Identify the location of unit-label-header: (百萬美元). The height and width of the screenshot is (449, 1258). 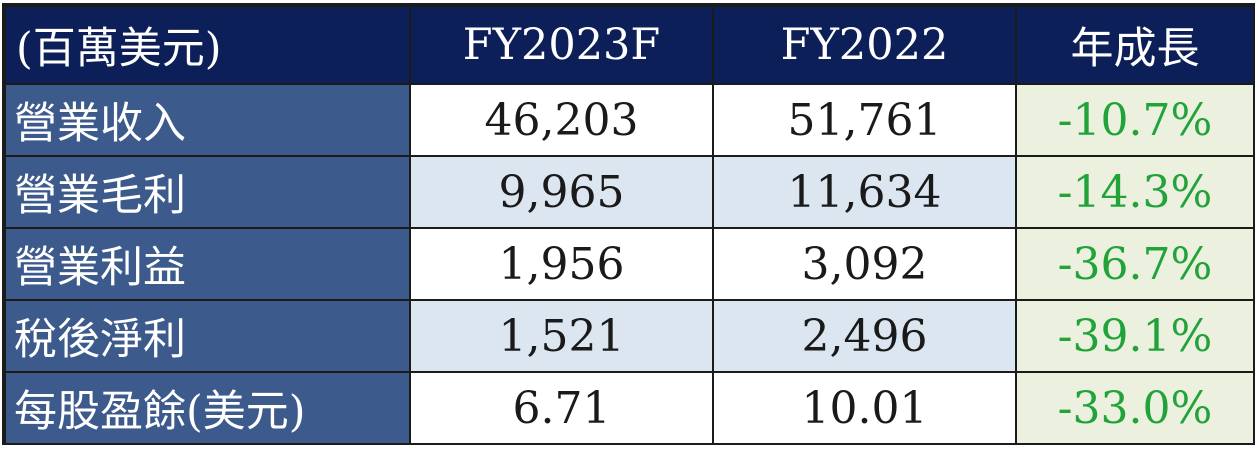
(207, 45).